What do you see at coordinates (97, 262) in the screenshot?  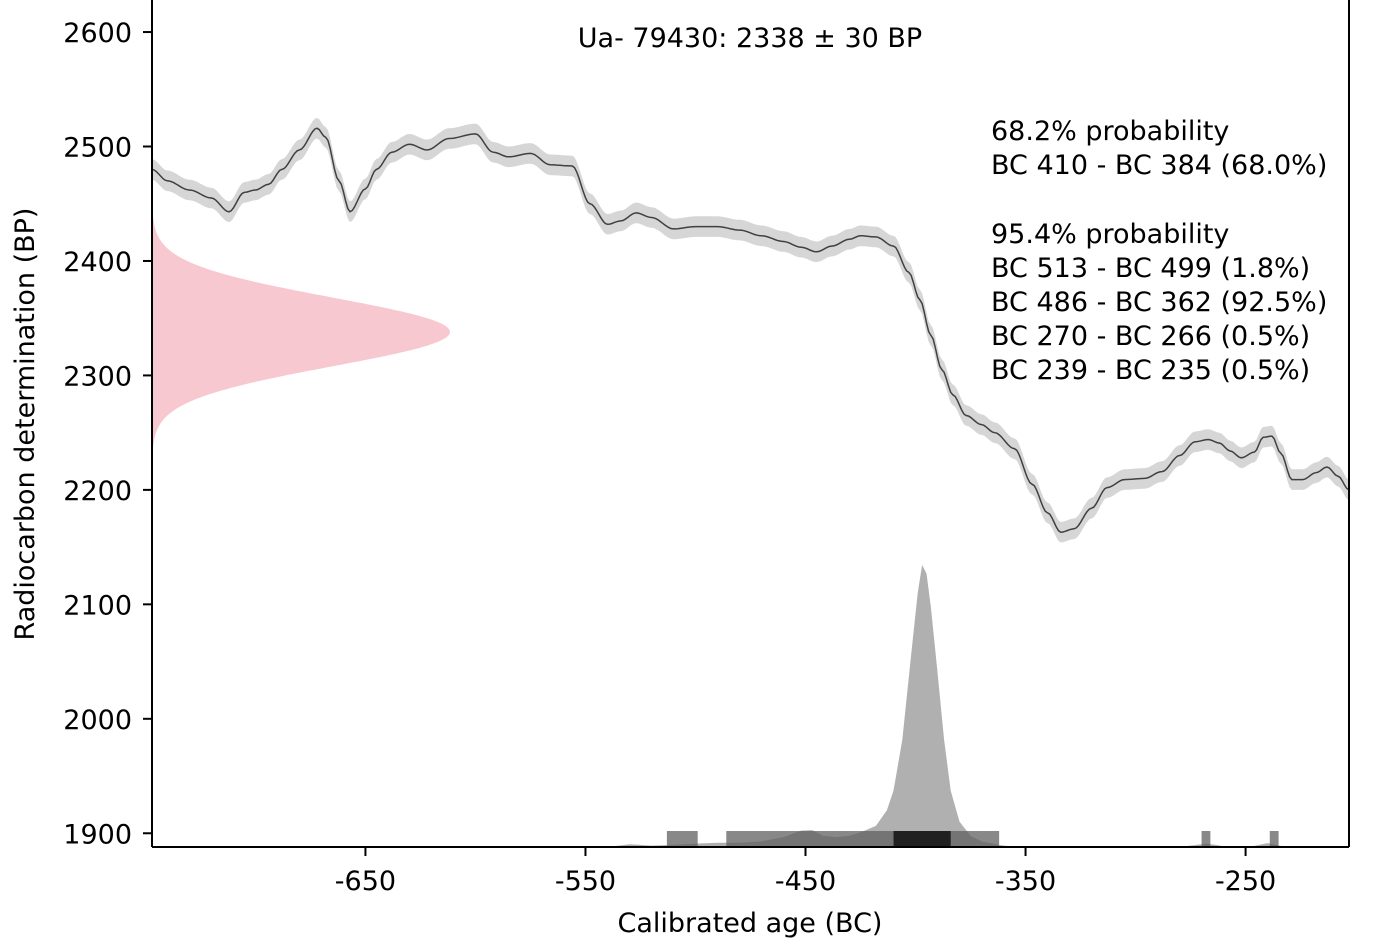 I see `y-tick-label-2400: 2400` at bounding box center [97, 262].